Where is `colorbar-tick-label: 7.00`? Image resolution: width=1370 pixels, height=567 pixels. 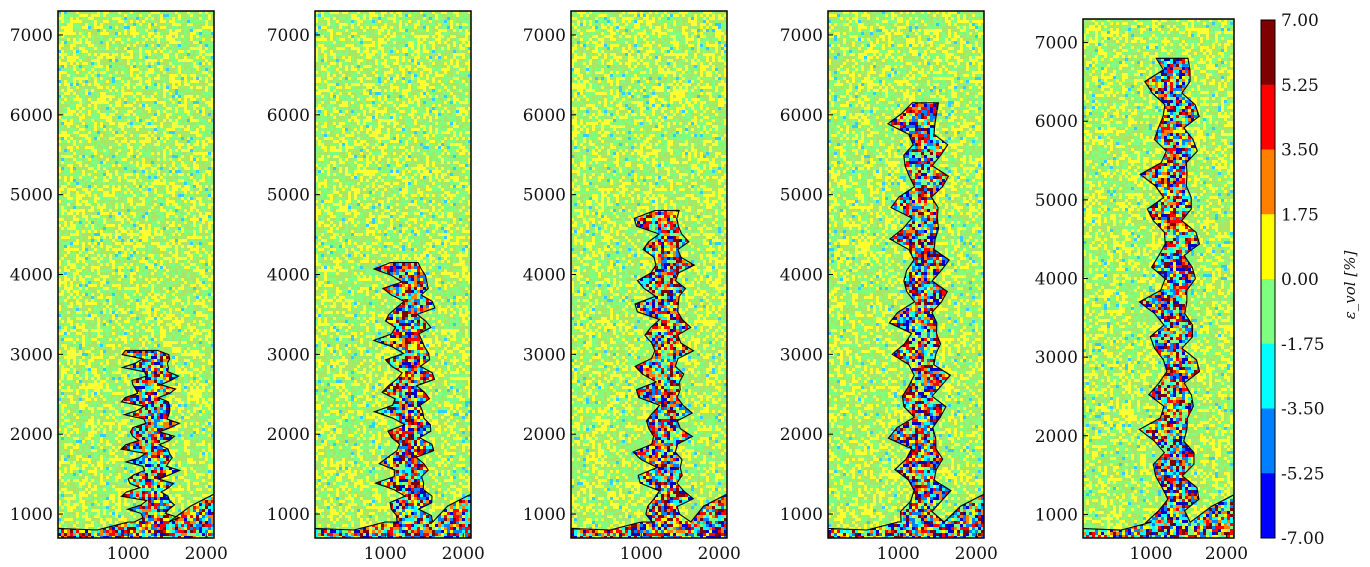
colorbar-tick-label: 7.00 is located at coordinates (1300, 21).